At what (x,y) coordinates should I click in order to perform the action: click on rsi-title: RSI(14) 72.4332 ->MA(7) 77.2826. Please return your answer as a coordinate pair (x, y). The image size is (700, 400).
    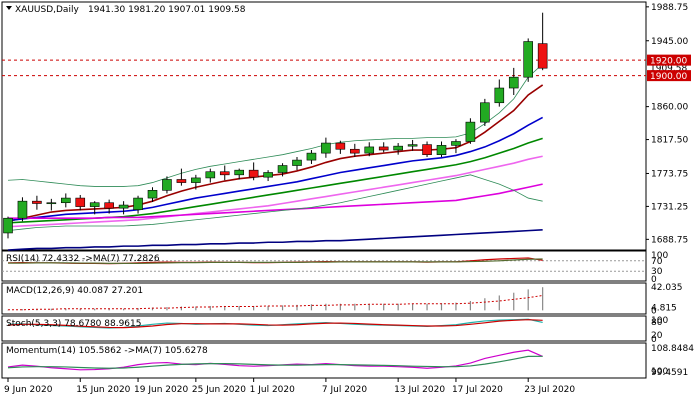
    Looking at the image, I should click on (83, 259).